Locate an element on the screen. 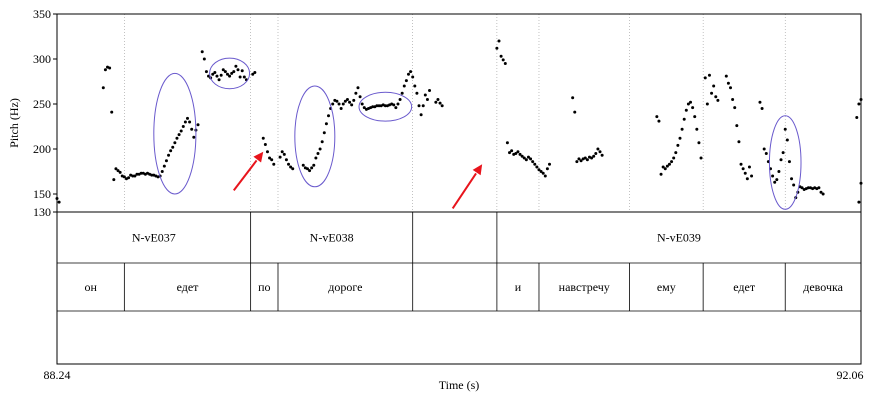 The image size is (877, 394). interval-label: N-vE037 is located at coordinates (154, 238).